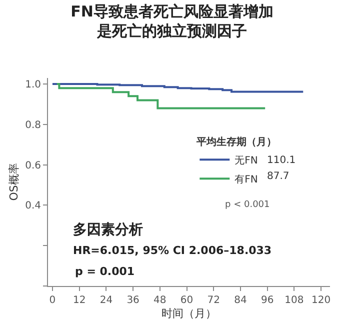 Image resolution: width=344 pixels, height=330 pixels. I want to click on legend-label: 有FN, so click(246, 179).